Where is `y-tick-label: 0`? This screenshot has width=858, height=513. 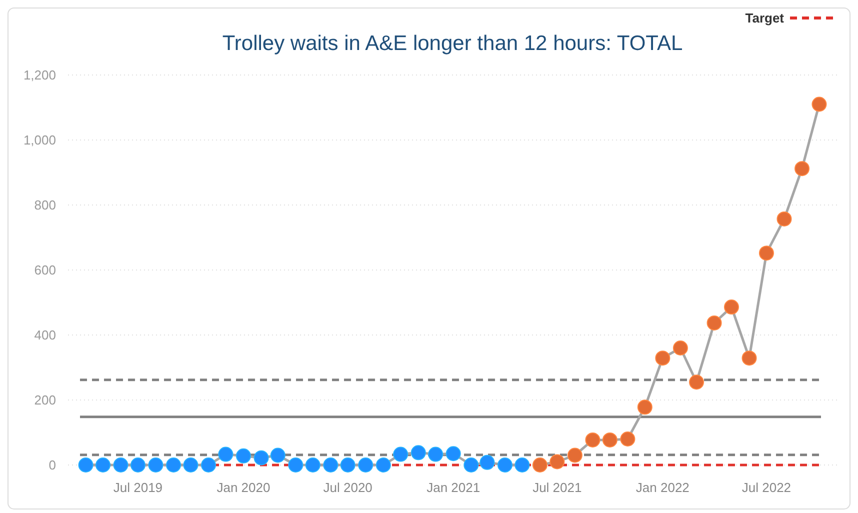 y-tick-label: 0 is located at coordinates (52, 465).